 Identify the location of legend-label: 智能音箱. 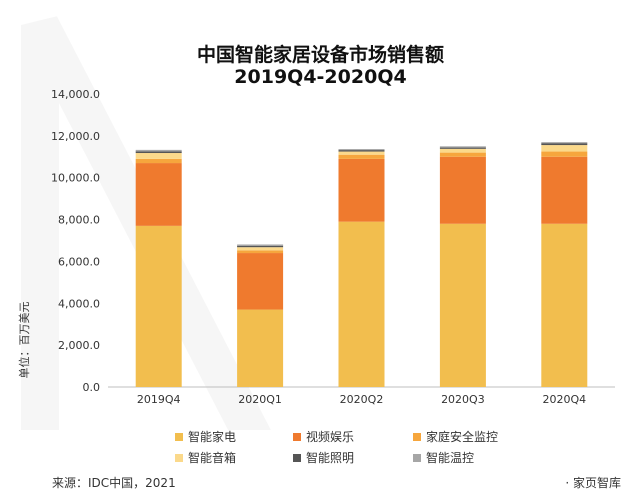
(212, 458).